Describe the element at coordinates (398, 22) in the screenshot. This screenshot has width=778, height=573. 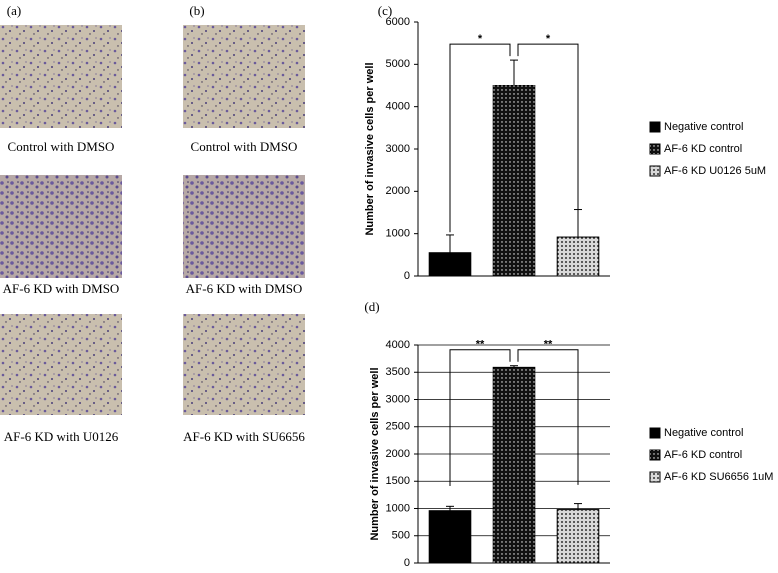
I see `y-tick-label: 6000` at that location.